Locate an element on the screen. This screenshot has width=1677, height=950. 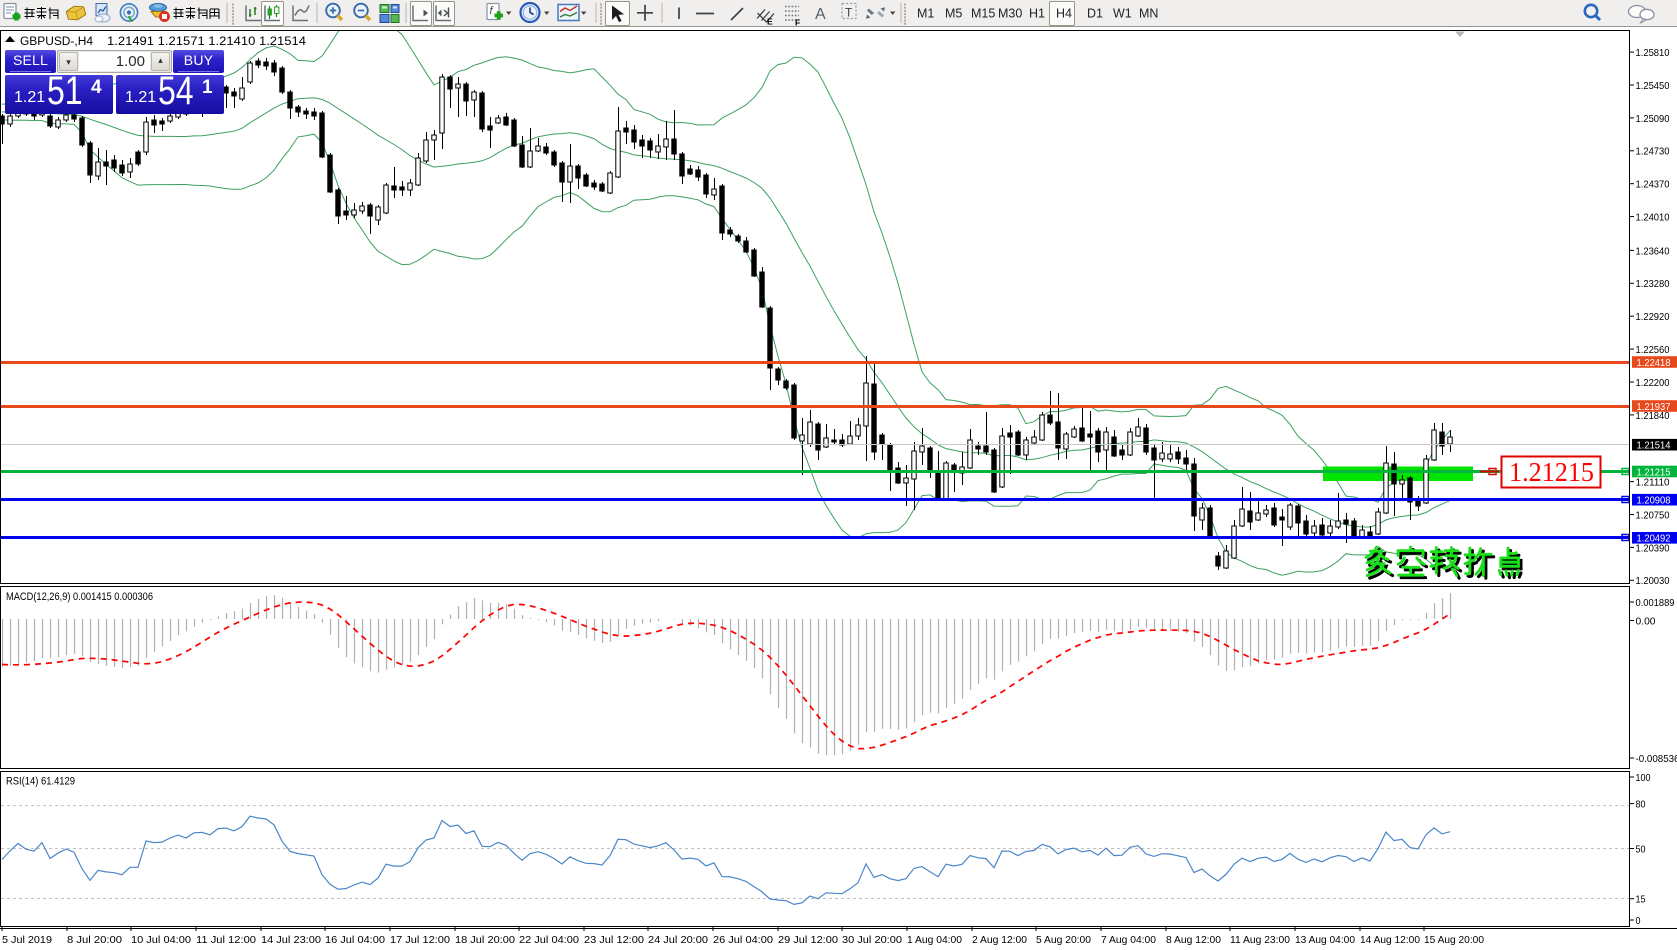
svg-text: 0 is located at coordinates (1638, 921).